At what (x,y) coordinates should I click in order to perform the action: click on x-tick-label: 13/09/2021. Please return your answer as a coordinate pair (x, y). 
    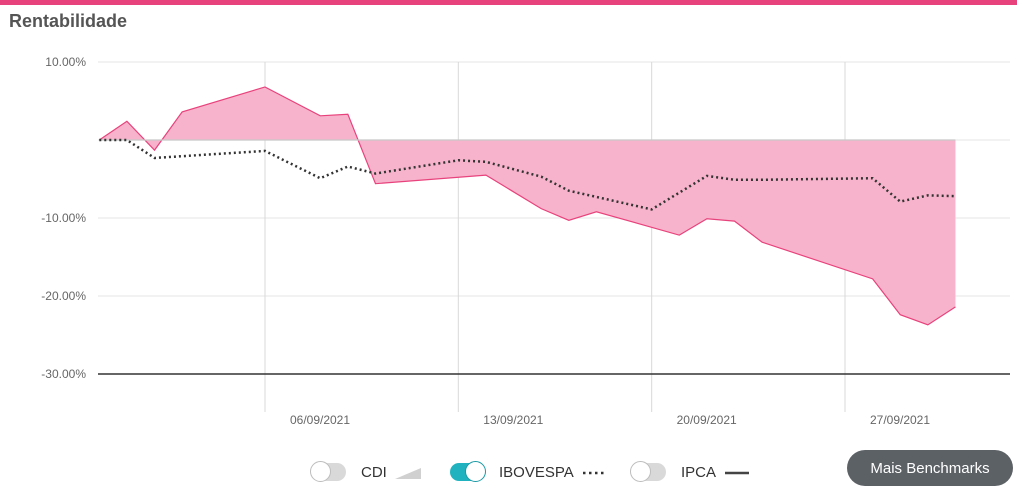
    Looking at the image, I should click on (513, 420).